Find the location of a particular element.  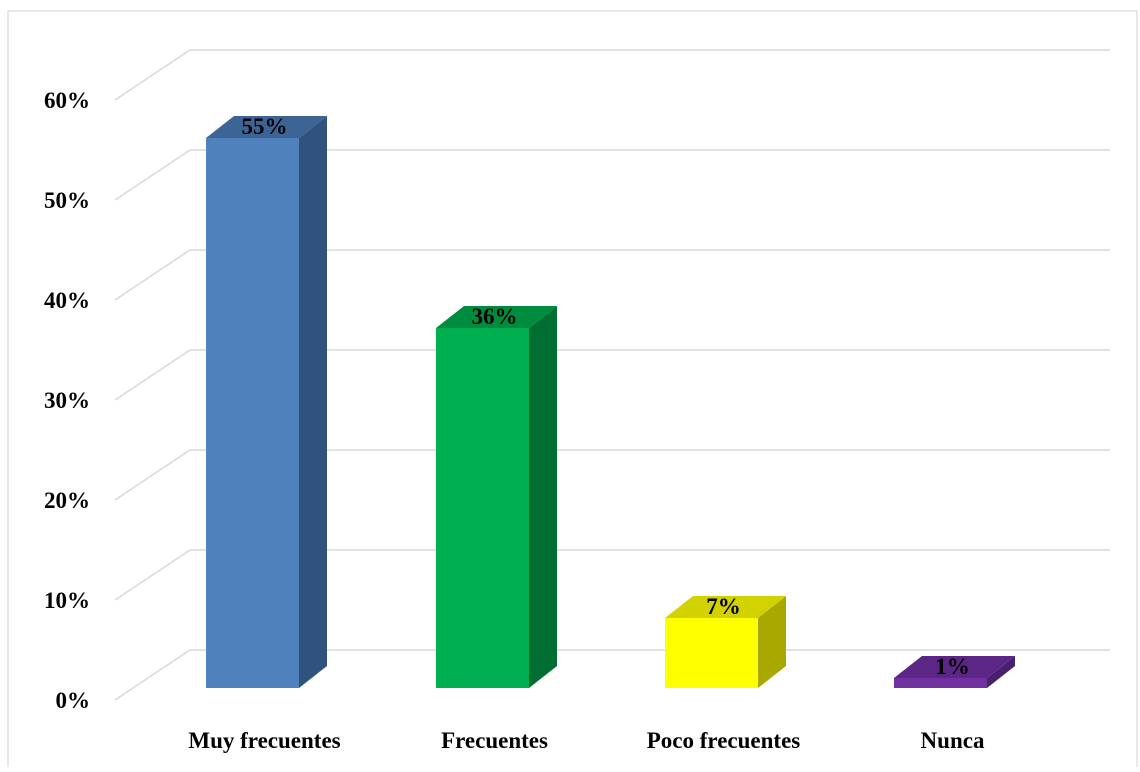

x-category-label: Poco frecuentes is located at coordinates (724, 740).